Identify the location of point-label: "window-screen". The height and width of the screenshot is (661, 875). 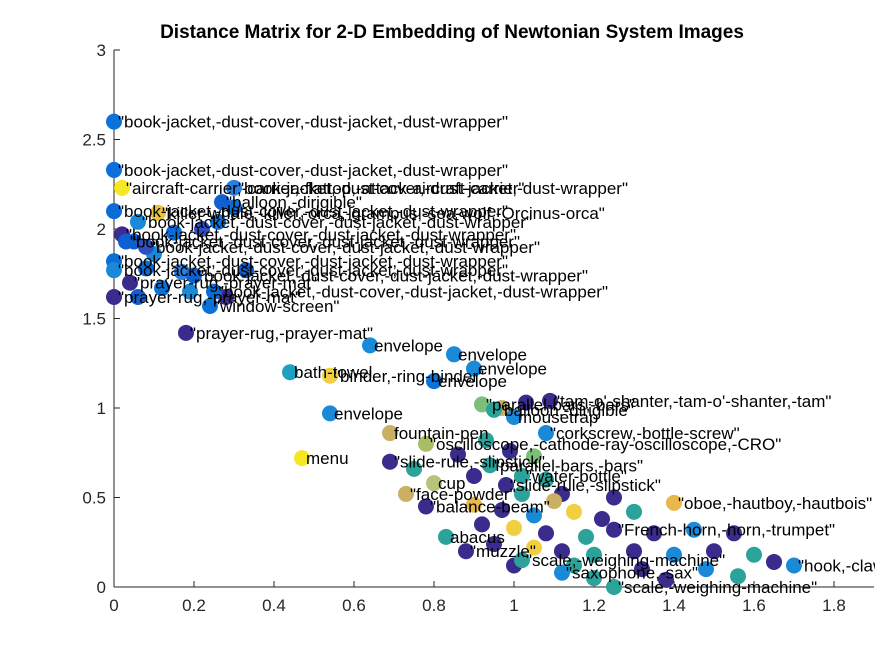
(276, 306).